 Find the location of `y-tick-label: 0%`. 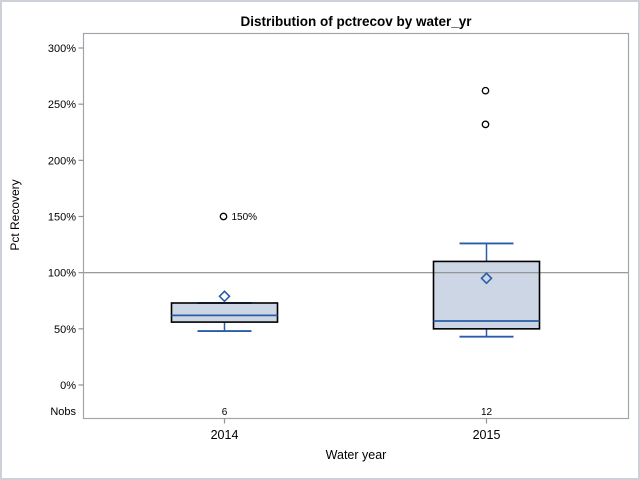

y-tick-label: 0% is located at coordinates (68, 386).